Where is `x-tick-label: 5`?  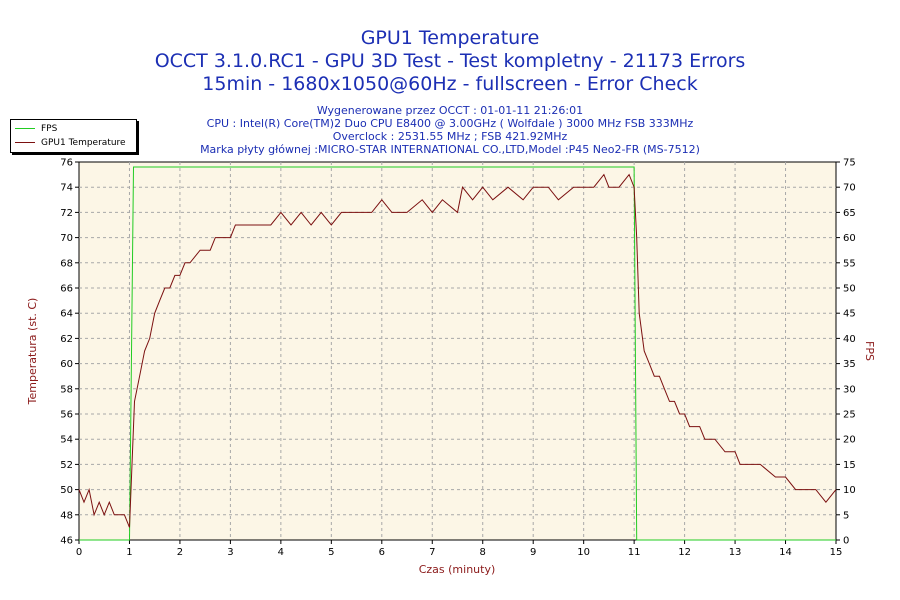
x-tick-label: 5 is located at coordinates (331, 552).